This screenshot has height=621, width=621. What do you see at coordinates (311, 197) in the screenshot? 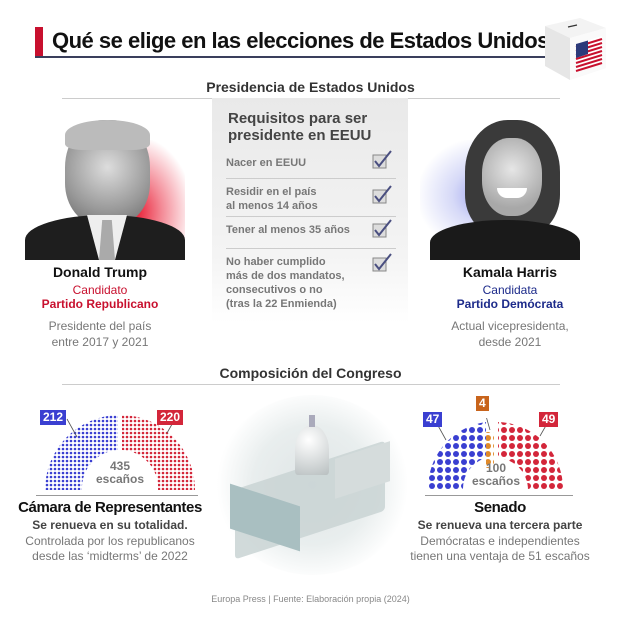
I see `requirement-item: Residir en el país al menos 14 años` at bounding box center [311, 197].